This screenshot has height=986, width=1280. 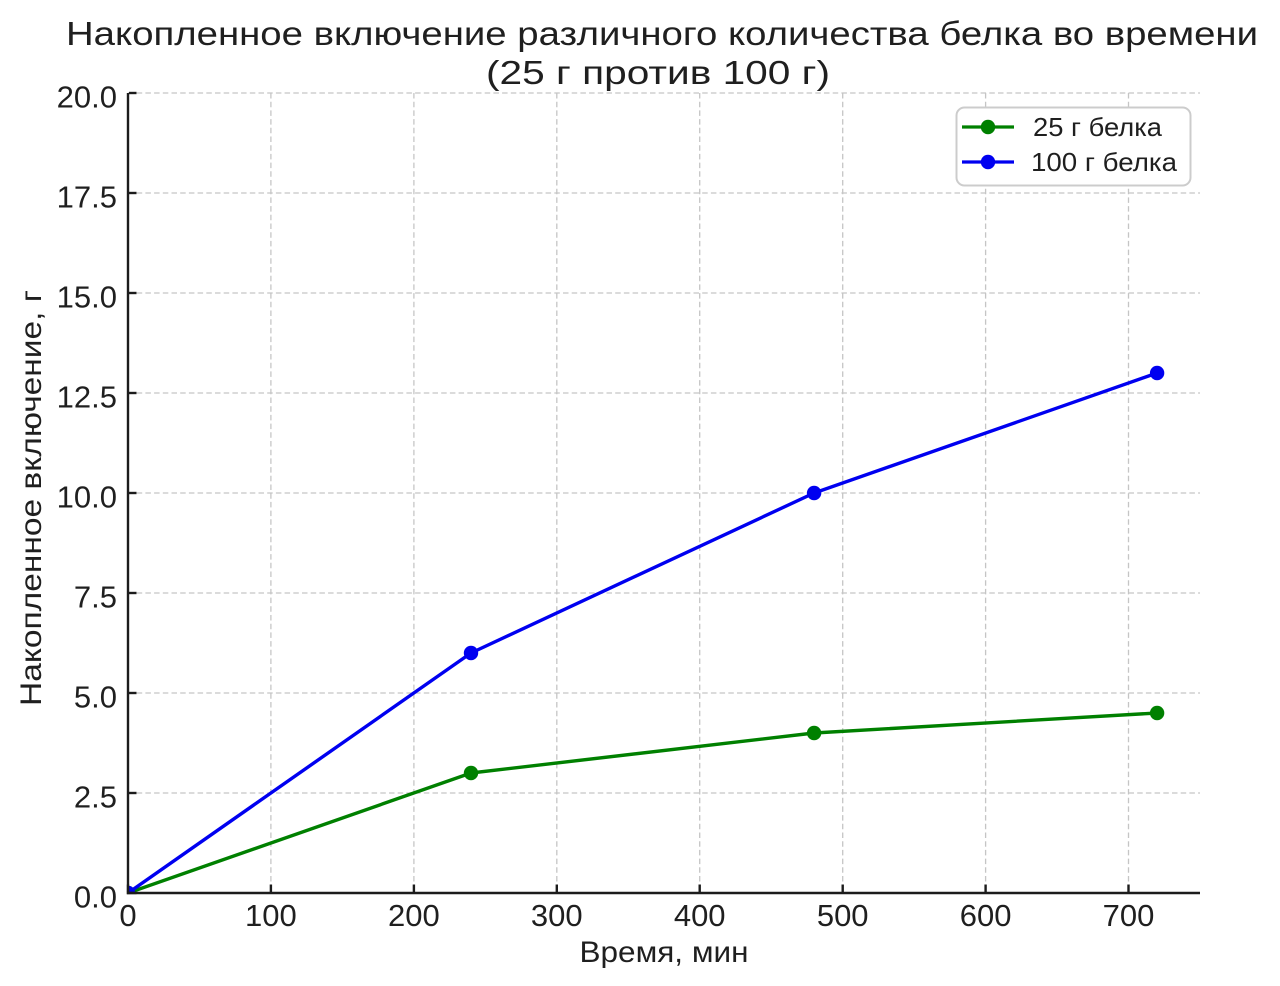 What do you see at coordinates (95, 797) in the screenshot?
I see `svg-text: 2.5` at bounding box center [95, 797].